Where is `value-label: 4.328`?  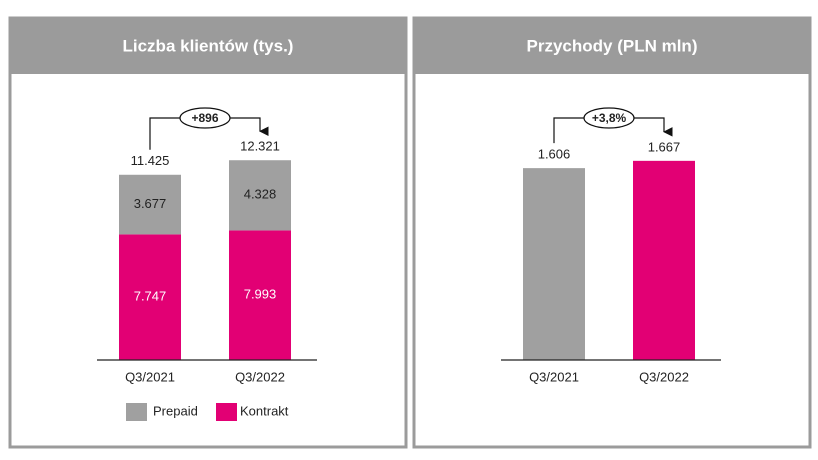
value-label: 4.328 is located at coordinates (260, 194).